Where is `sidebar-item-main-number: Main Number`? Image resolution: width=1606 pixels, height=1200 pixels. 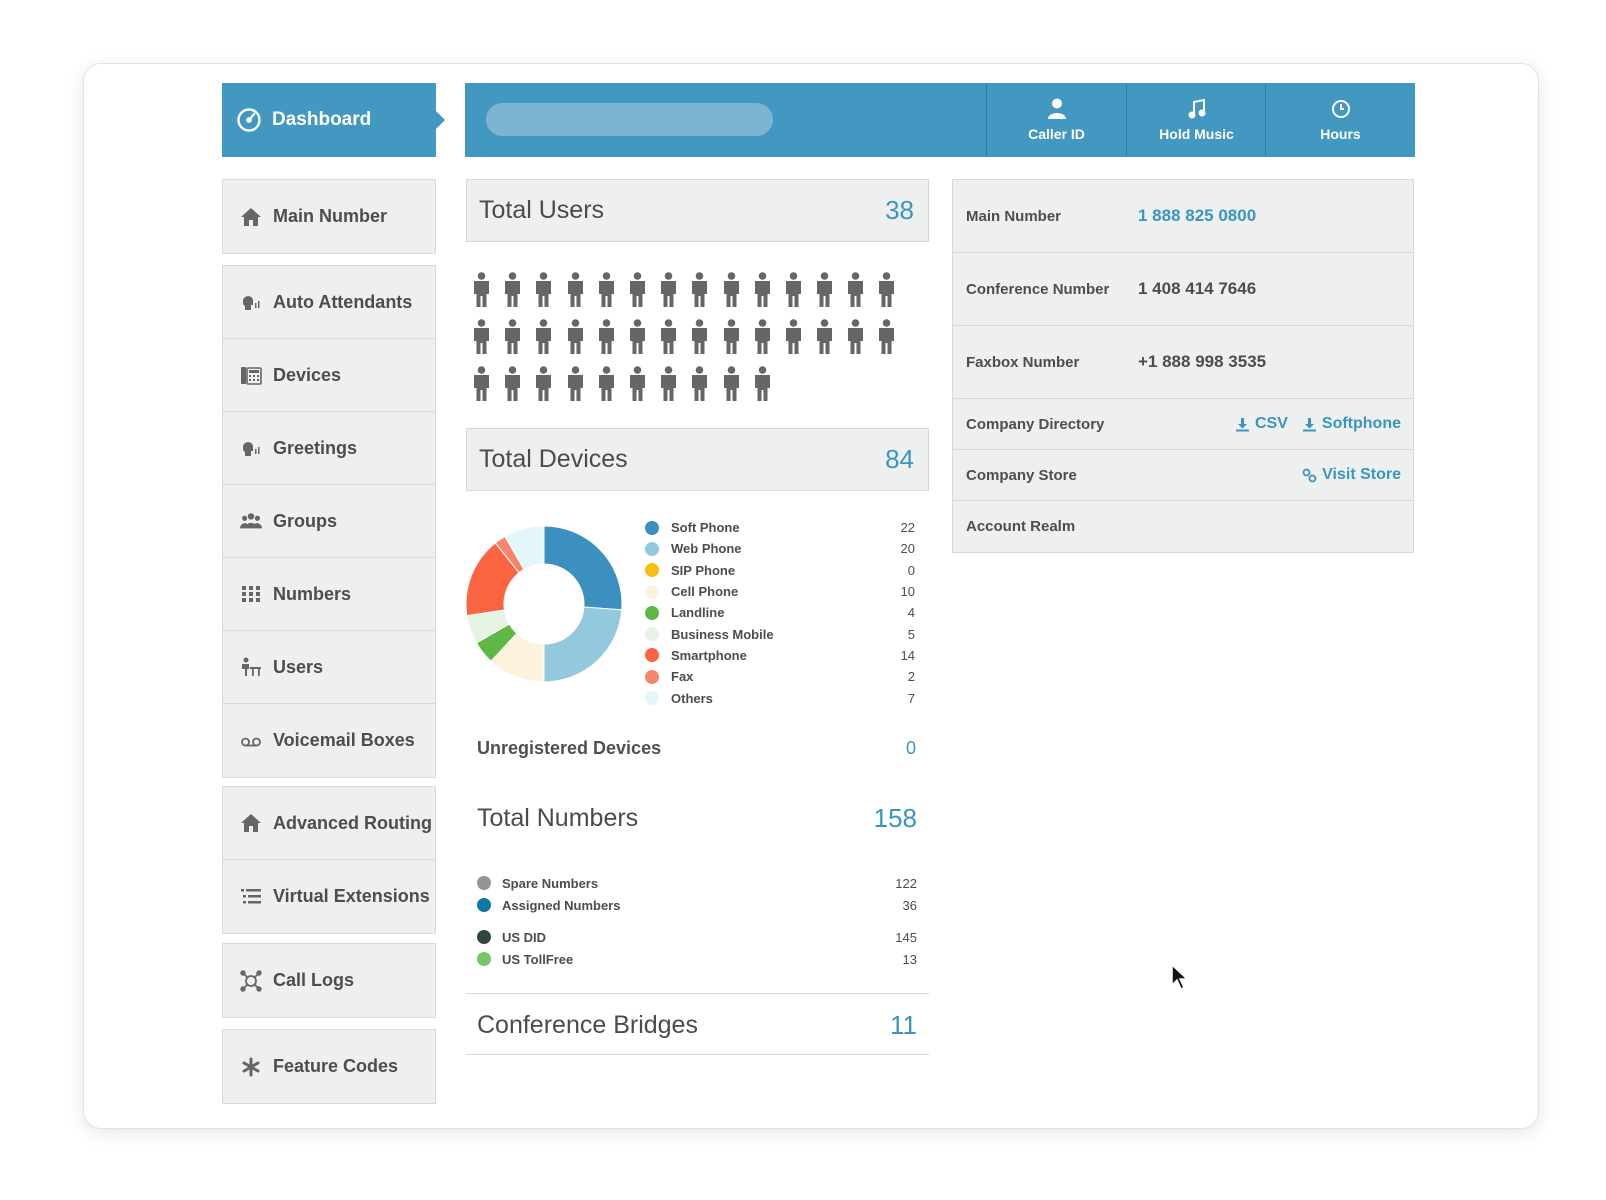 sidebar-item-main-number: Main Number is located at coordinates (329, 216).